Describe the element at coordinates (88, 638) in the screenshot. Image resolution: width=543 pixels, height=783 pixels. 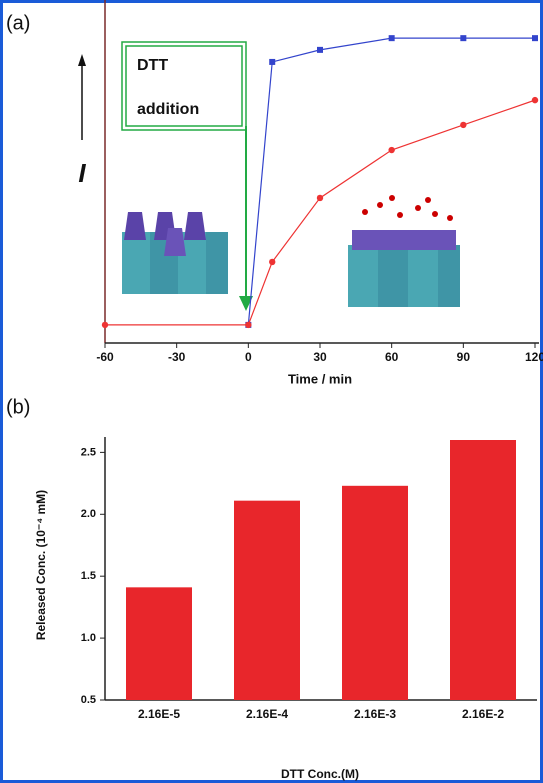
I see `y-tick-label: 1.0` at that location.